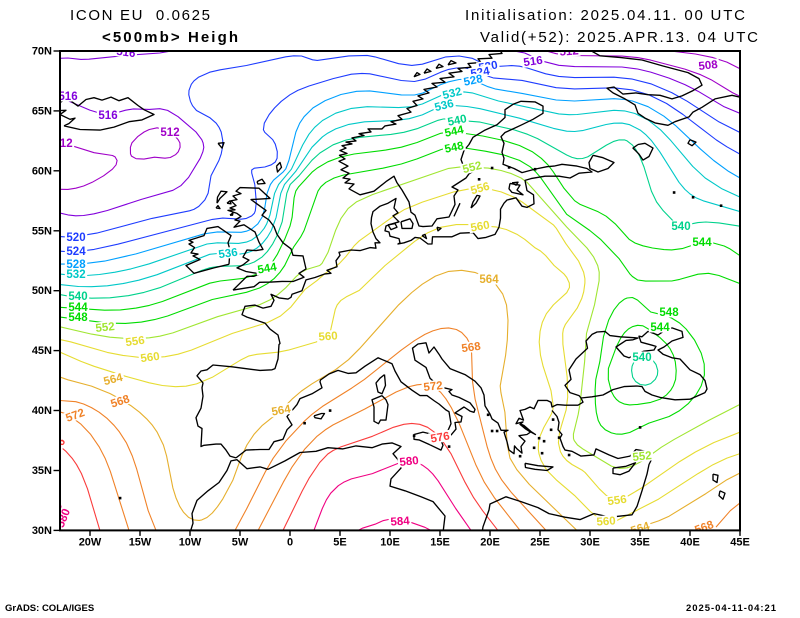 The width and height of the screenshot is (800, 618). What do you see at coordinates (400, 521) in the screenshot?
I see `svg-text: 584` at bounding box center [400, 521].